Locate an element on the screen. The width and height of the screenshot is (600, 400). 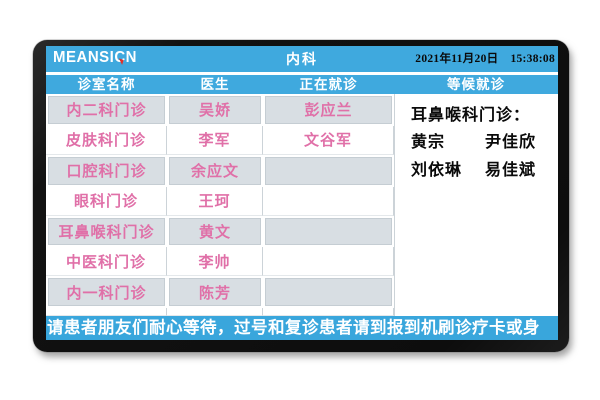
doctor-cell: 王珂 is located at coordinates (215, 201).